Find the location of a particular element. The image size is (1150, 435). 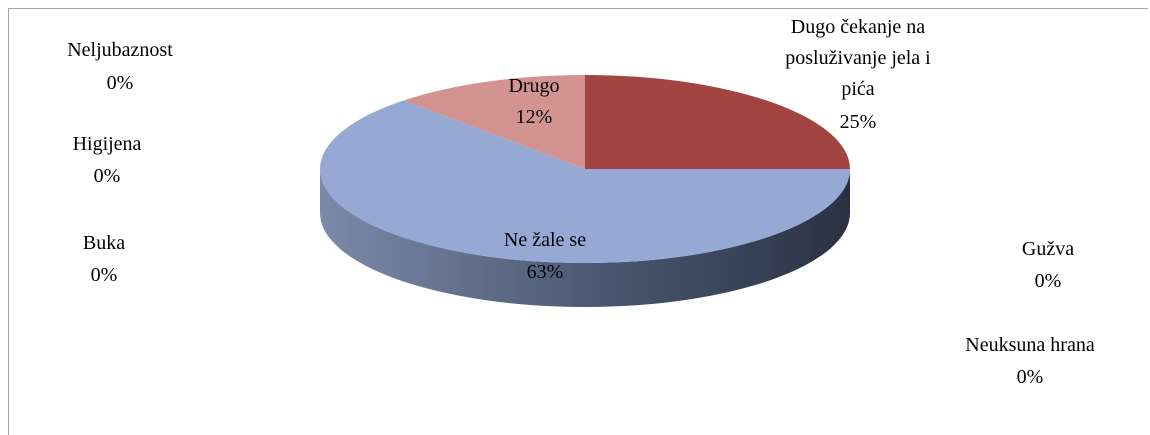

label-line: Gužva is located at coordinates (1048, 249).